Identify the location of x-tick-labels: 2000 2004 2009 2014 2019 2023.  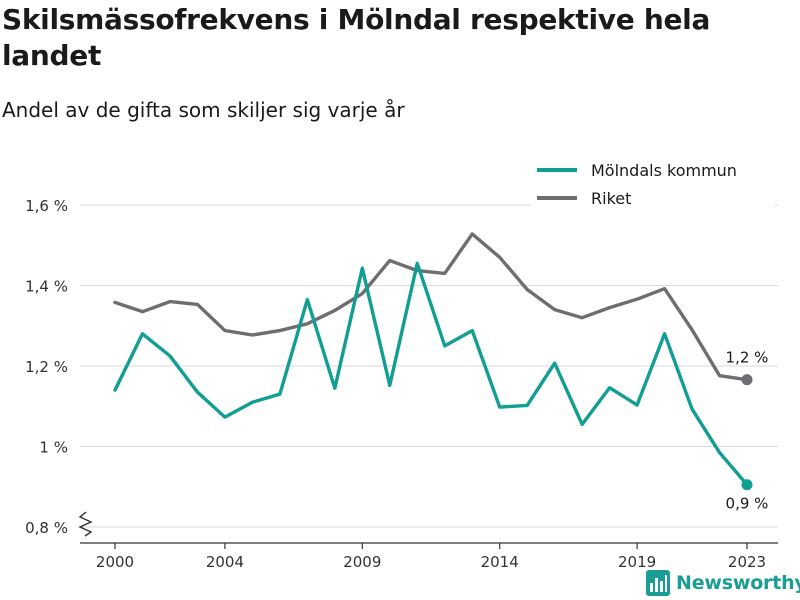
(431, 557).